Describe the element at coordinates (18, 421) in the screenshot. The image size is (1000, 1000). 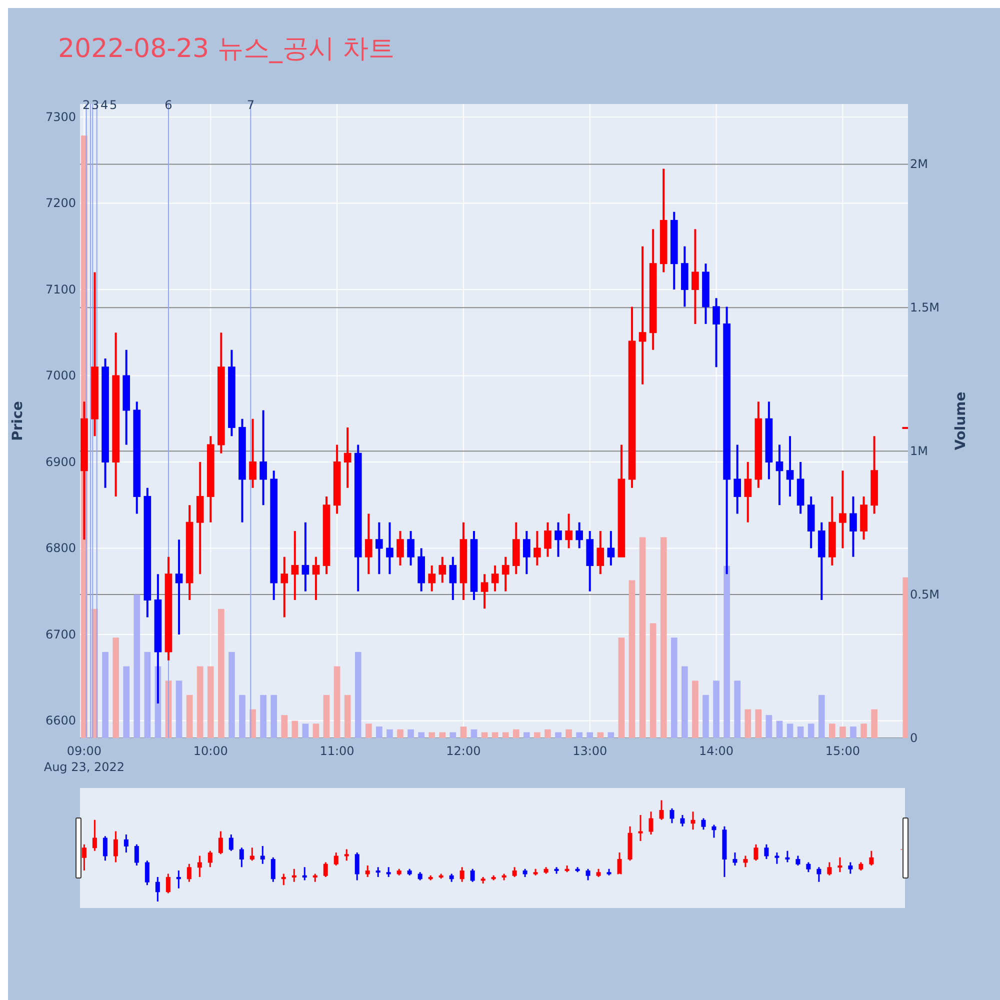
I see `y-axis-title: Price` at that location.